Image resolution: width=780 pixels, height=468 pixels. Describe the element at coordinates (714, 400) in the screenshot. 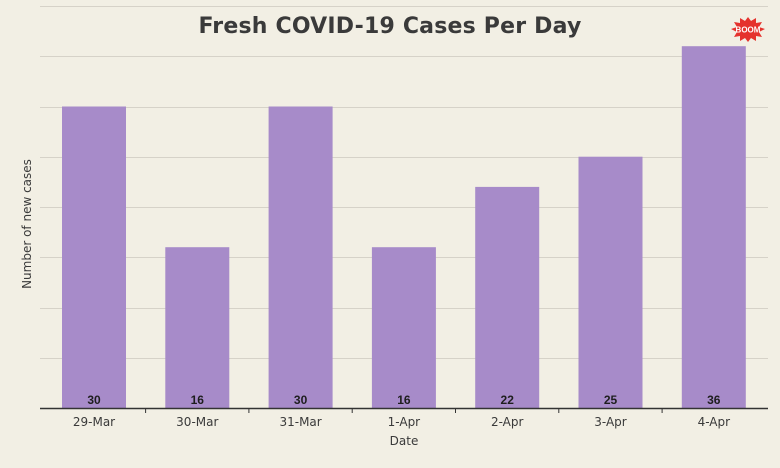

I see `data-label-4-Apr: 36` at that location.